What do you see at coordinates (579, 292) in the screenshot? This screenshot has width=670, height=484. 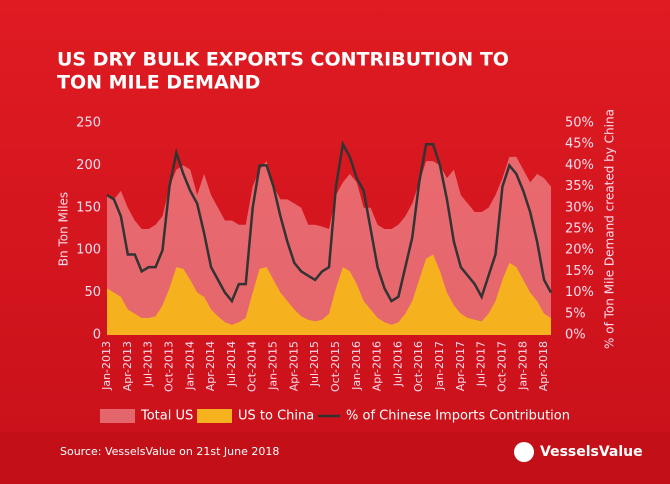 I see `y2-tick-label: 10%` at bounding box center [579, 292].